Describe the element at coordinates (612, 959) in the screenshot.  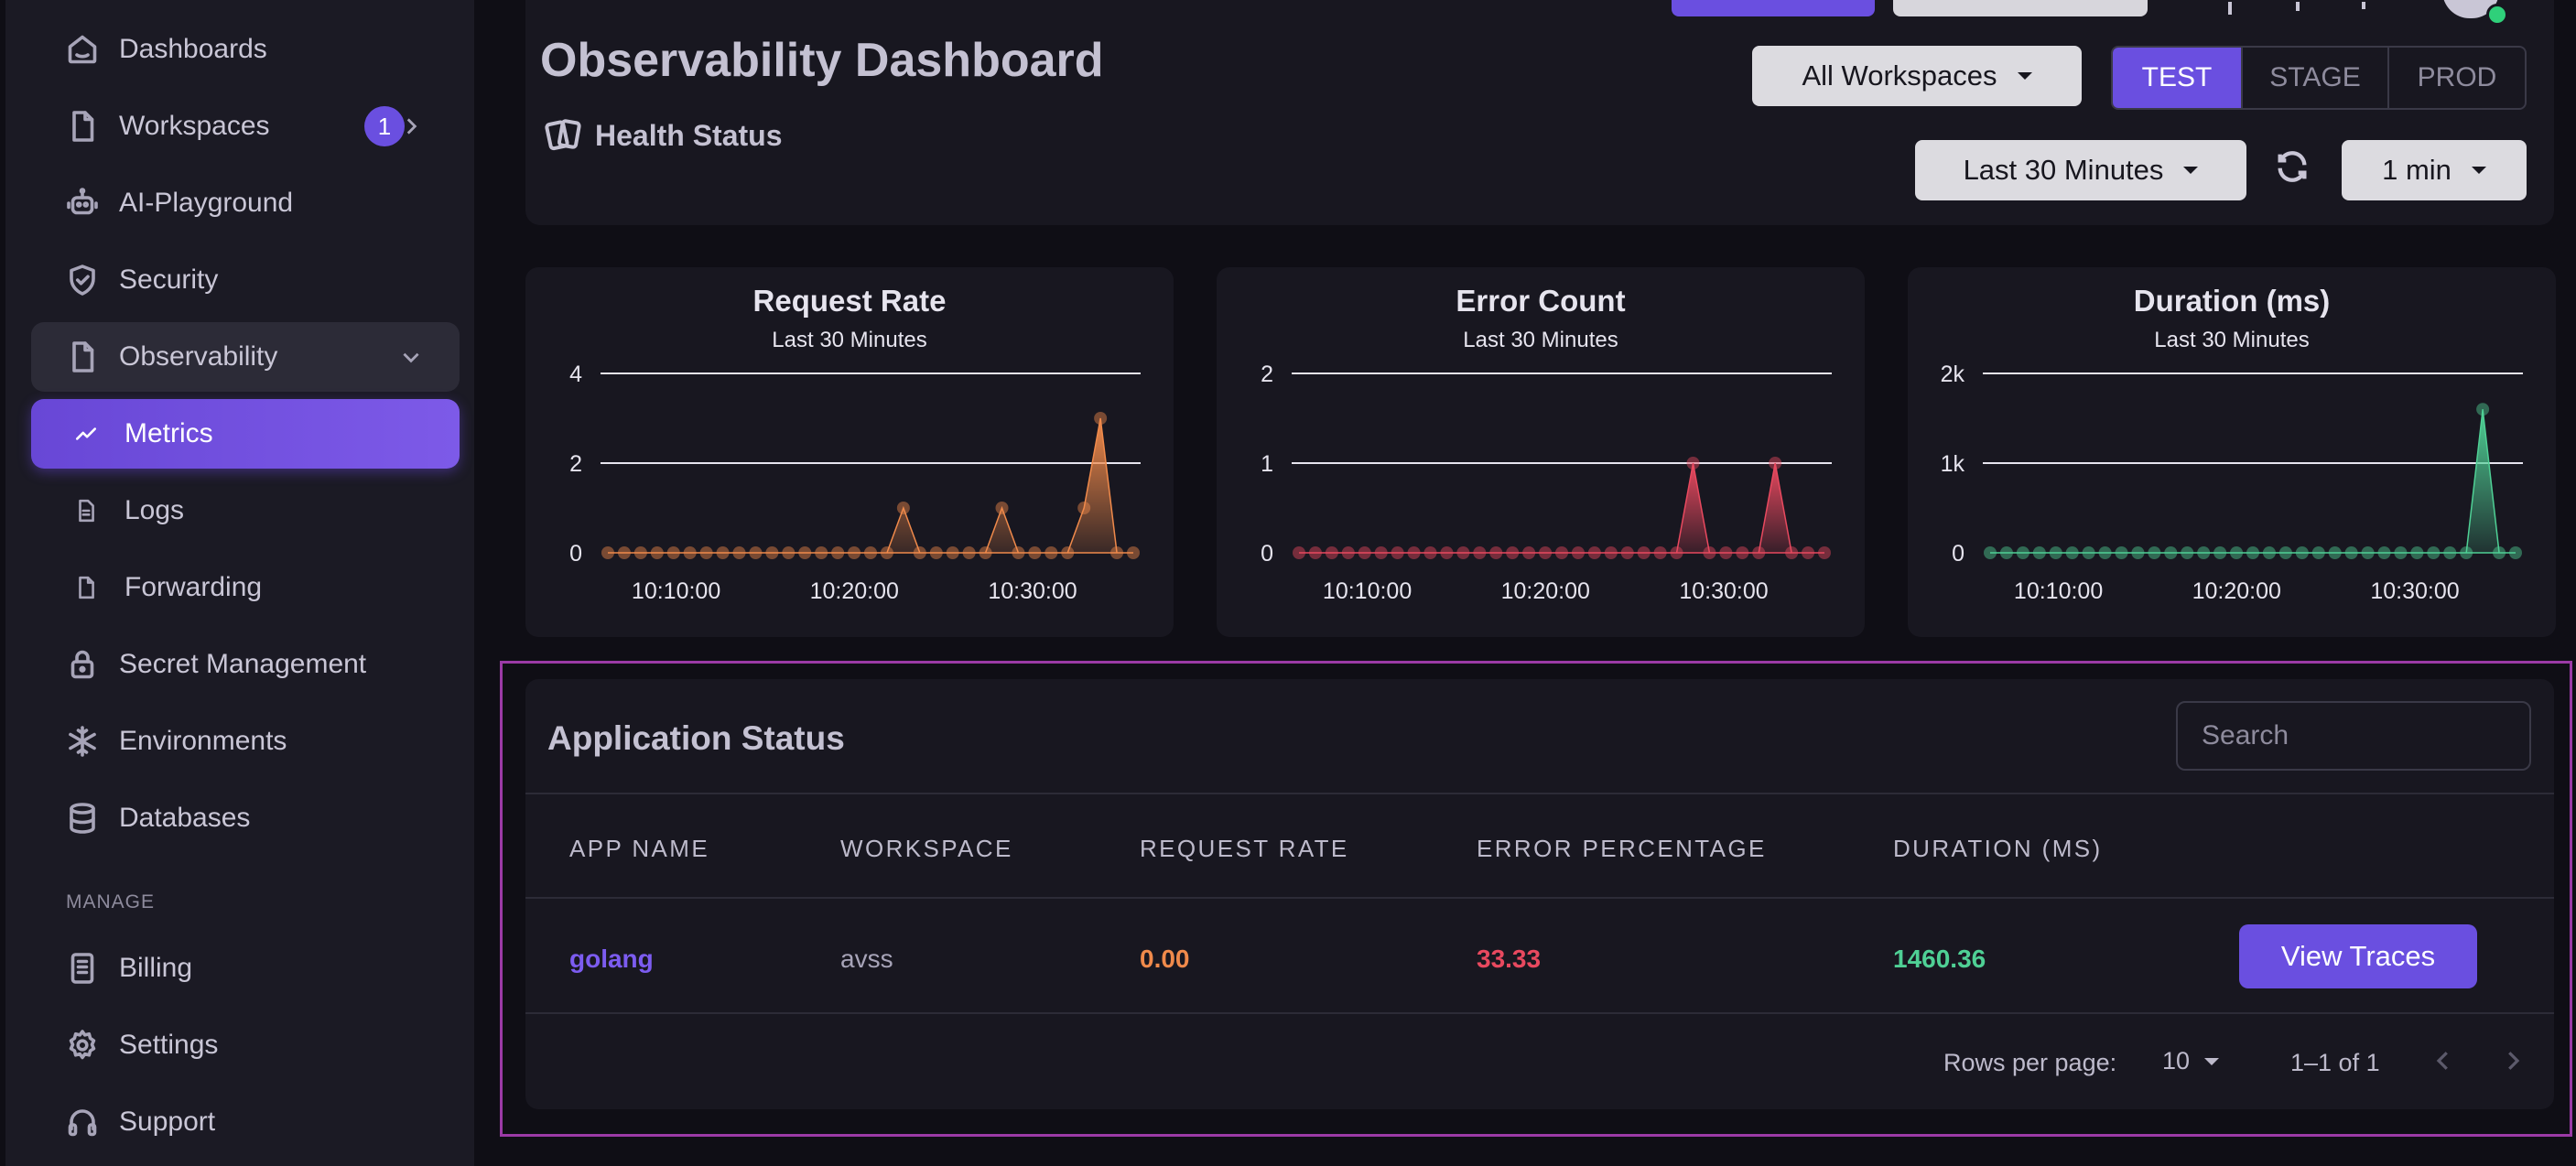
I see `app-name-link: golang` at that location.